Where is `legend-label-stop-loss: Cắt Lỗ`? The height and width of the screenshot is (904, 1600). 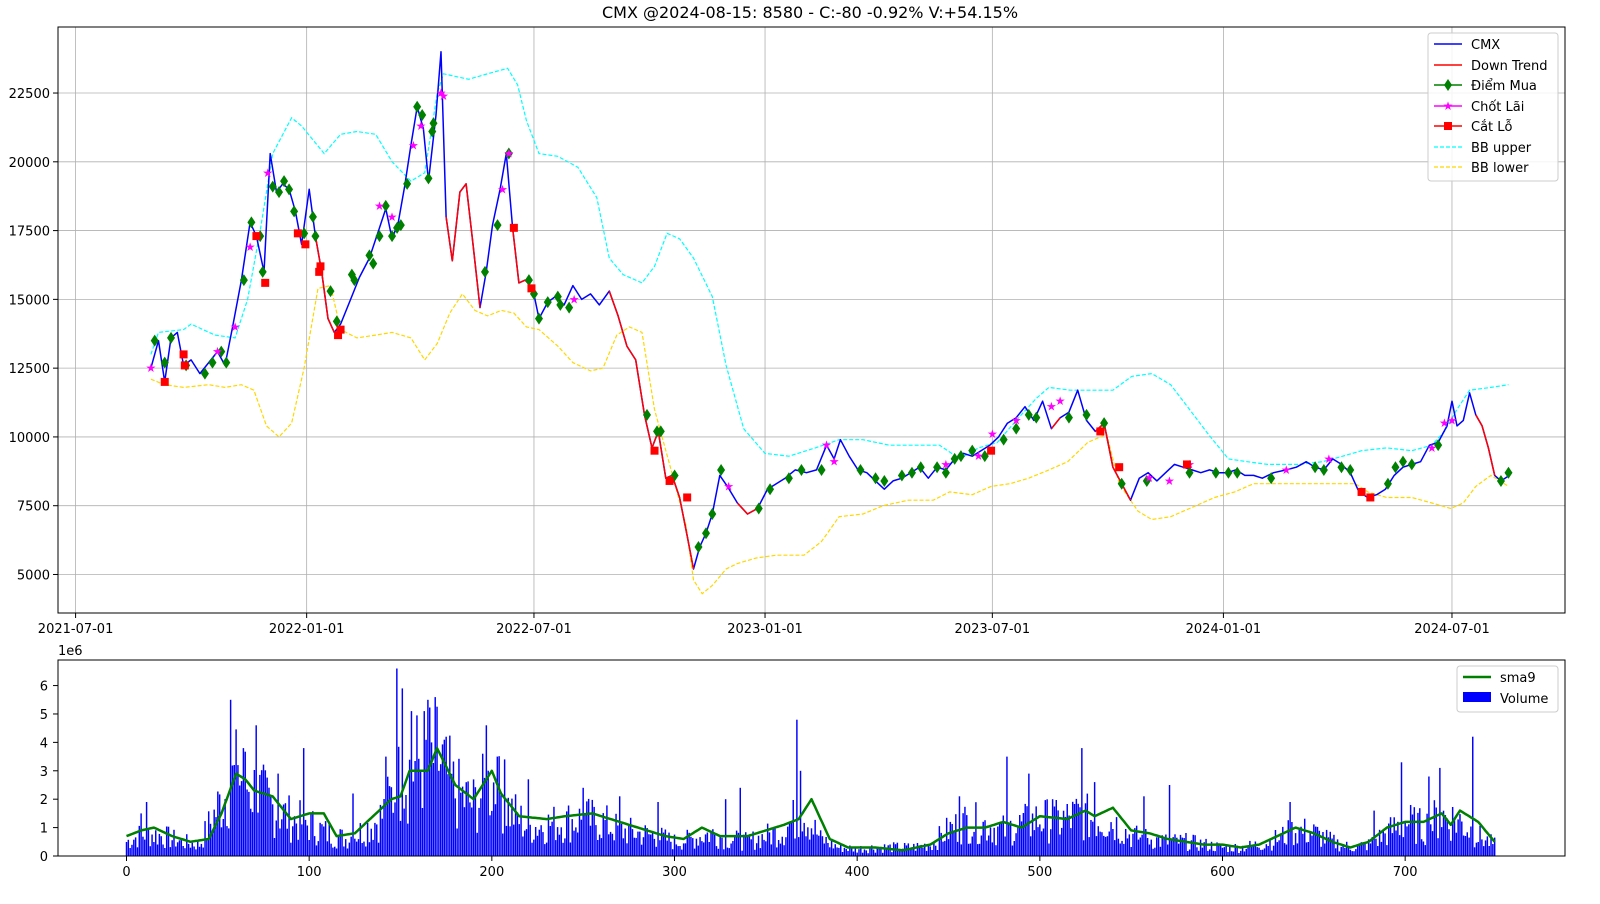 legend-label-stop-loss: Cắt Lỗ is located at coordinates (1492, 127).